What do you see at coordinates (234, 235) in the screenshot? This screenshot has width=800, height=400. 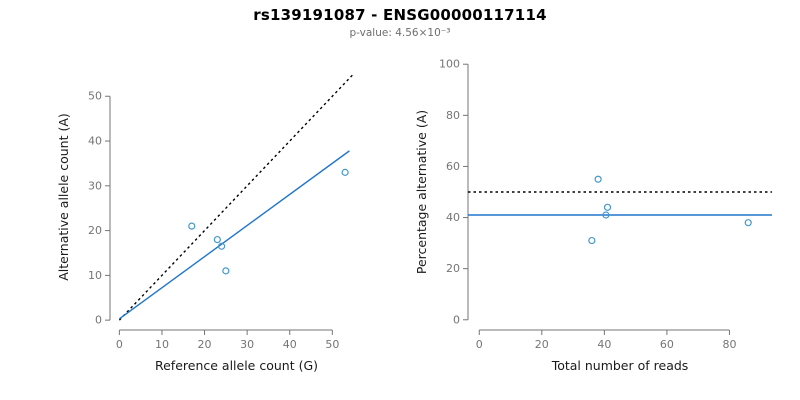 I see `fit-line` at bounding box center [234, 235].